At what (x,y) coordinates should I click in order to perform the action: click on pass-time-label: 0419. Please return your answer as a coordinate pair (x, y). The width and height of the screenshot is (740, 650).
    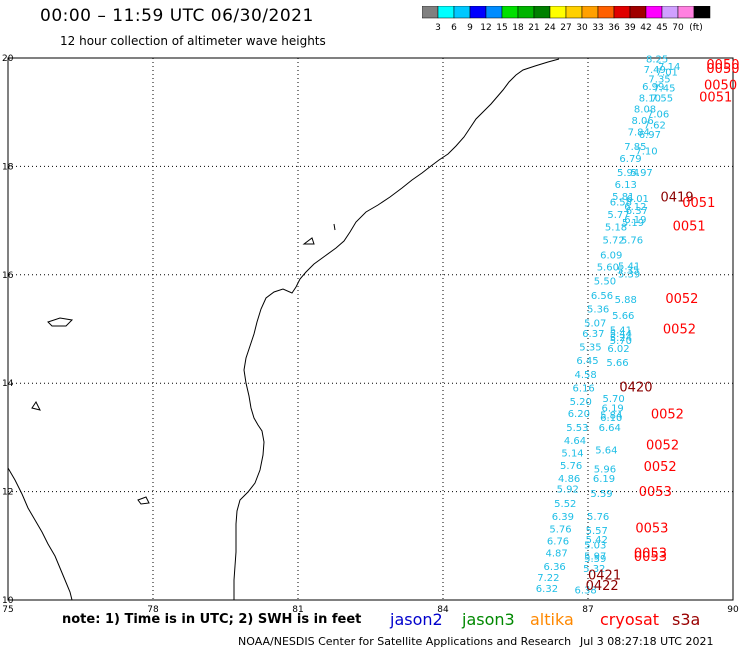
    Looking at the image, I should click on (677, 198).